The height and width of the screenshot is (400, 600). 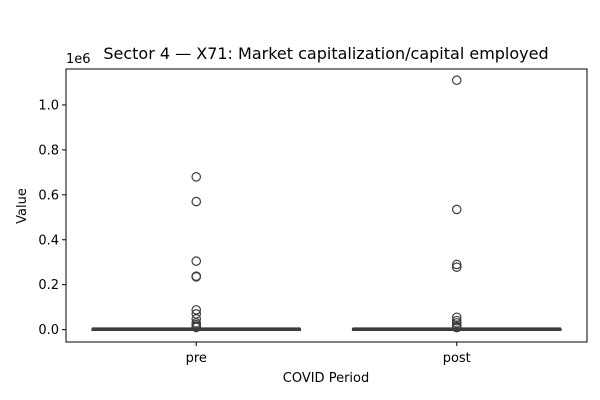 I want to click on y-tick-label: 0.4, so click(x=48, y=240).